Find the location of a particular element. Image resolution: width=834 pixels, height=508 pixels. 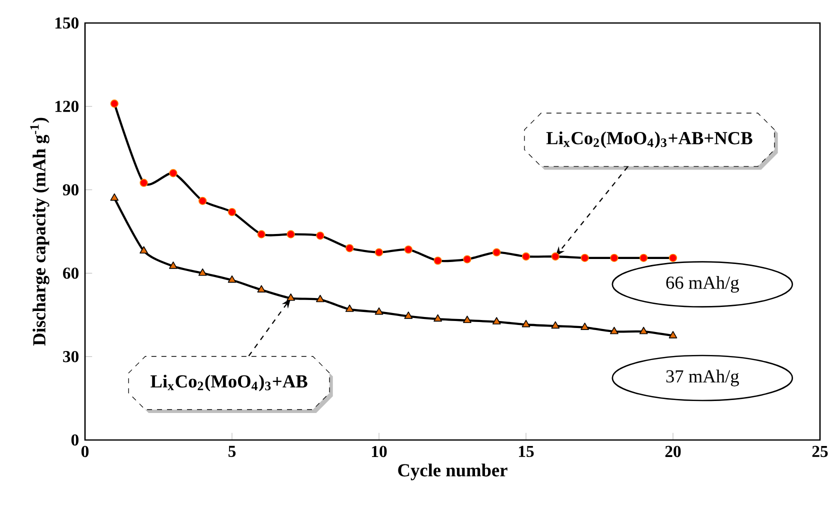

x-tick-label: 10 is located at coordinates (379, 452).